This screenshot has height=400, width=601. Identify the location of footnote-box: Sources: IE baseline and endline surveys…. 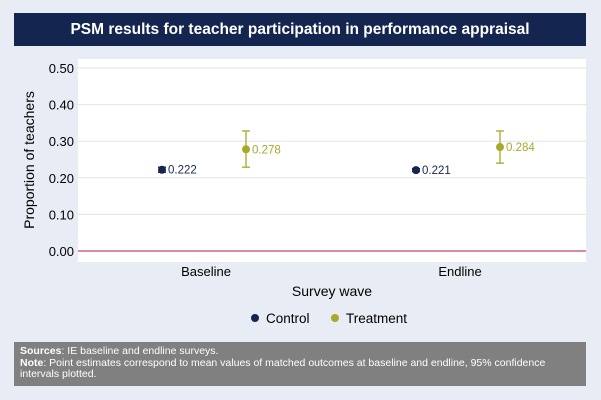
(300, 364).